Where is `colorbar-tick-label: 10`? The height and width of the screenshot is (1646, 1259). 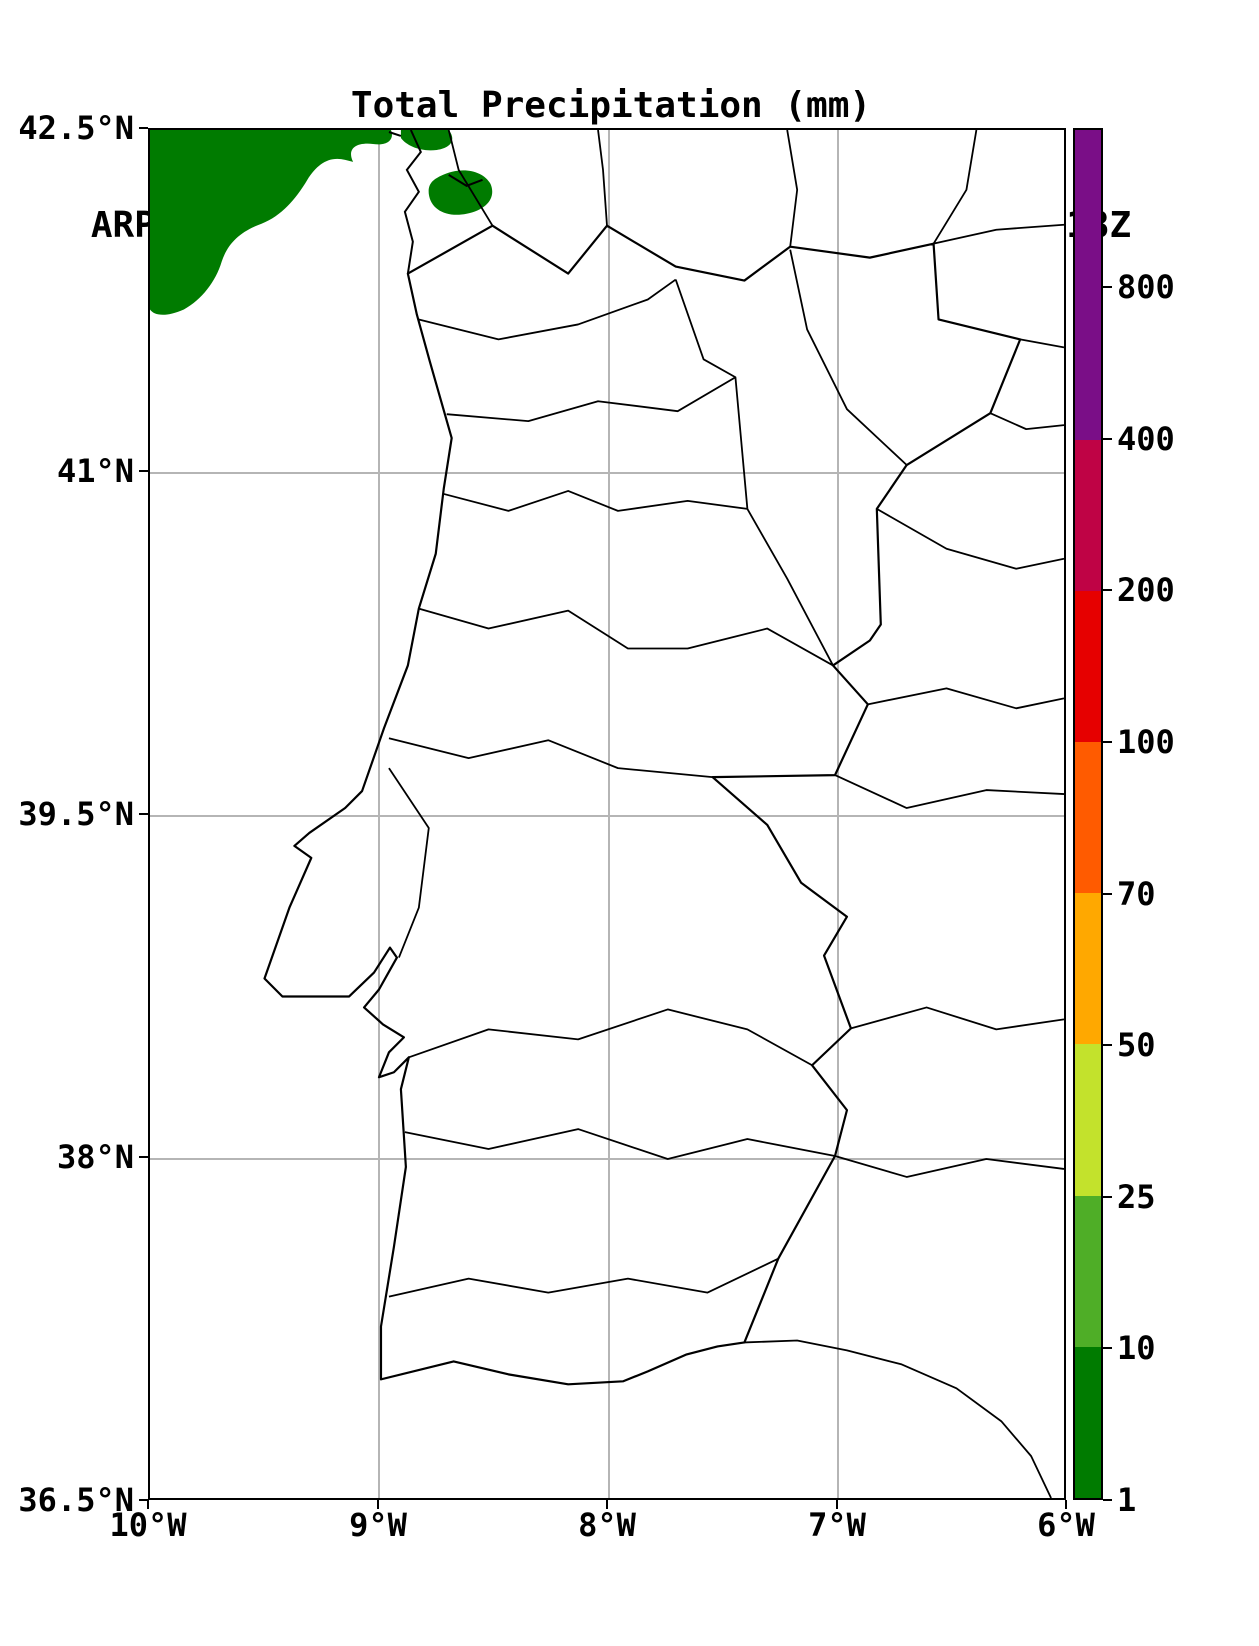 colorbar-tick-label: 10 is located at coordinates (1136, 1348).